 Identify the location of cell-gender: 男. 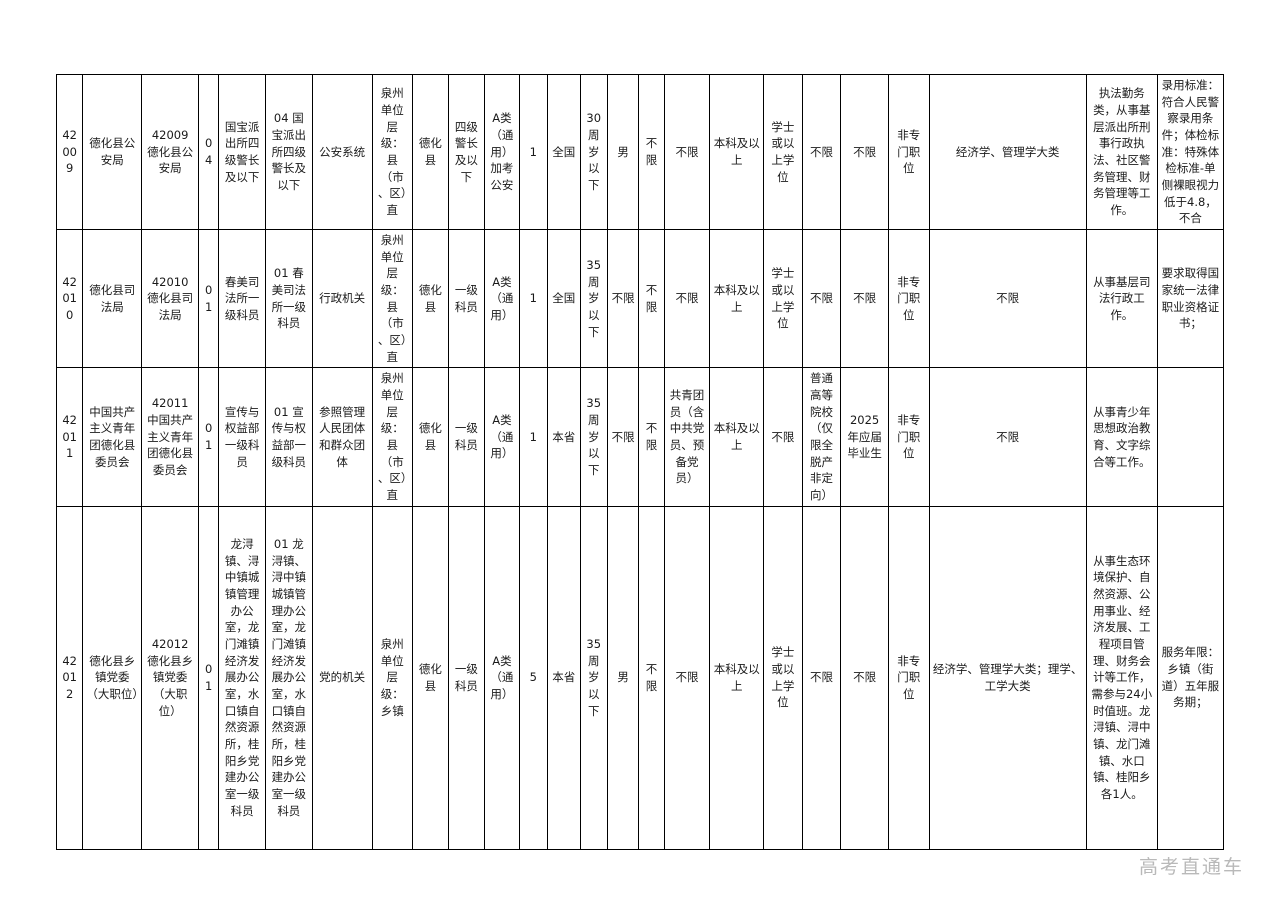
(623, 677).